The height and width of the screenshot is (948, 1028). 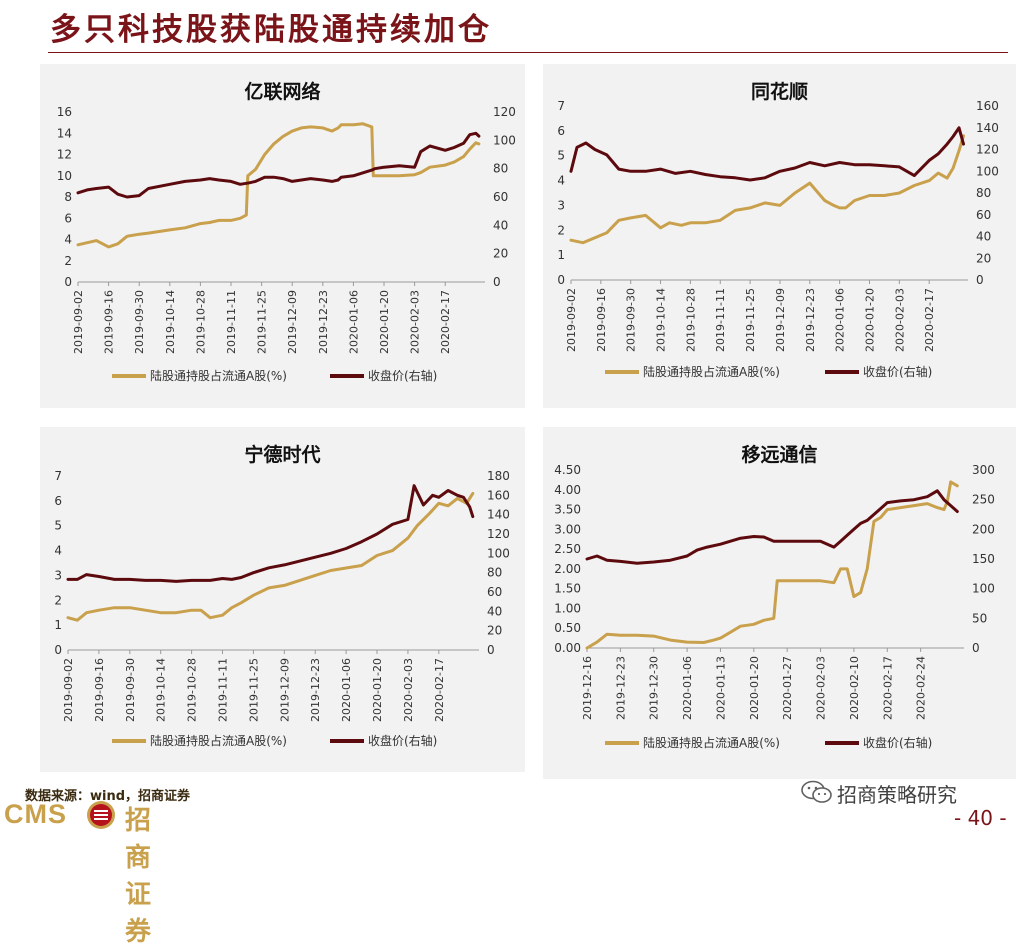 What do you see at coordinates (980, 818) in the screenshot?
I see `page-number: - 40 -` at bounding box center [980, 818].